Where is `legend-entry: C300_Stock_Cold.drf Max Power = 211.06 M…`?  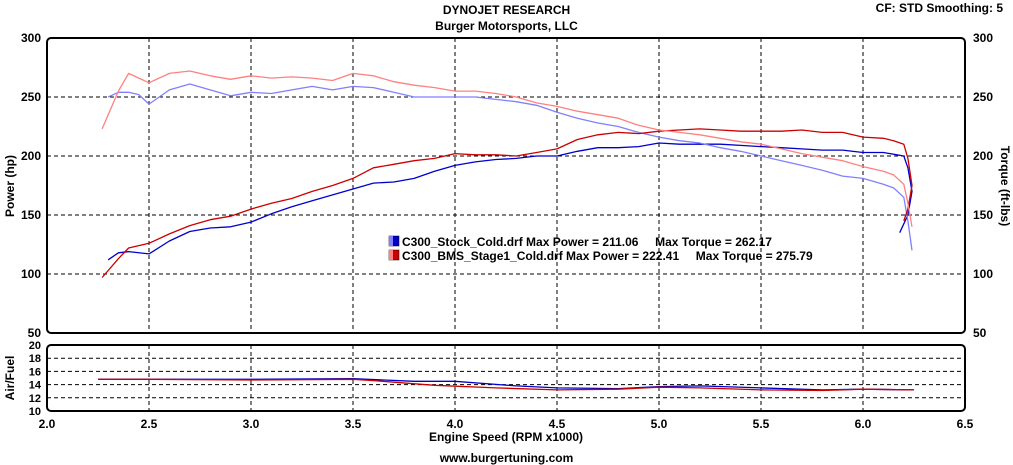 legend-entry: C300_Stock_Cold.drf Max Power = 211.06 M… is located at coordinates (587, 242).